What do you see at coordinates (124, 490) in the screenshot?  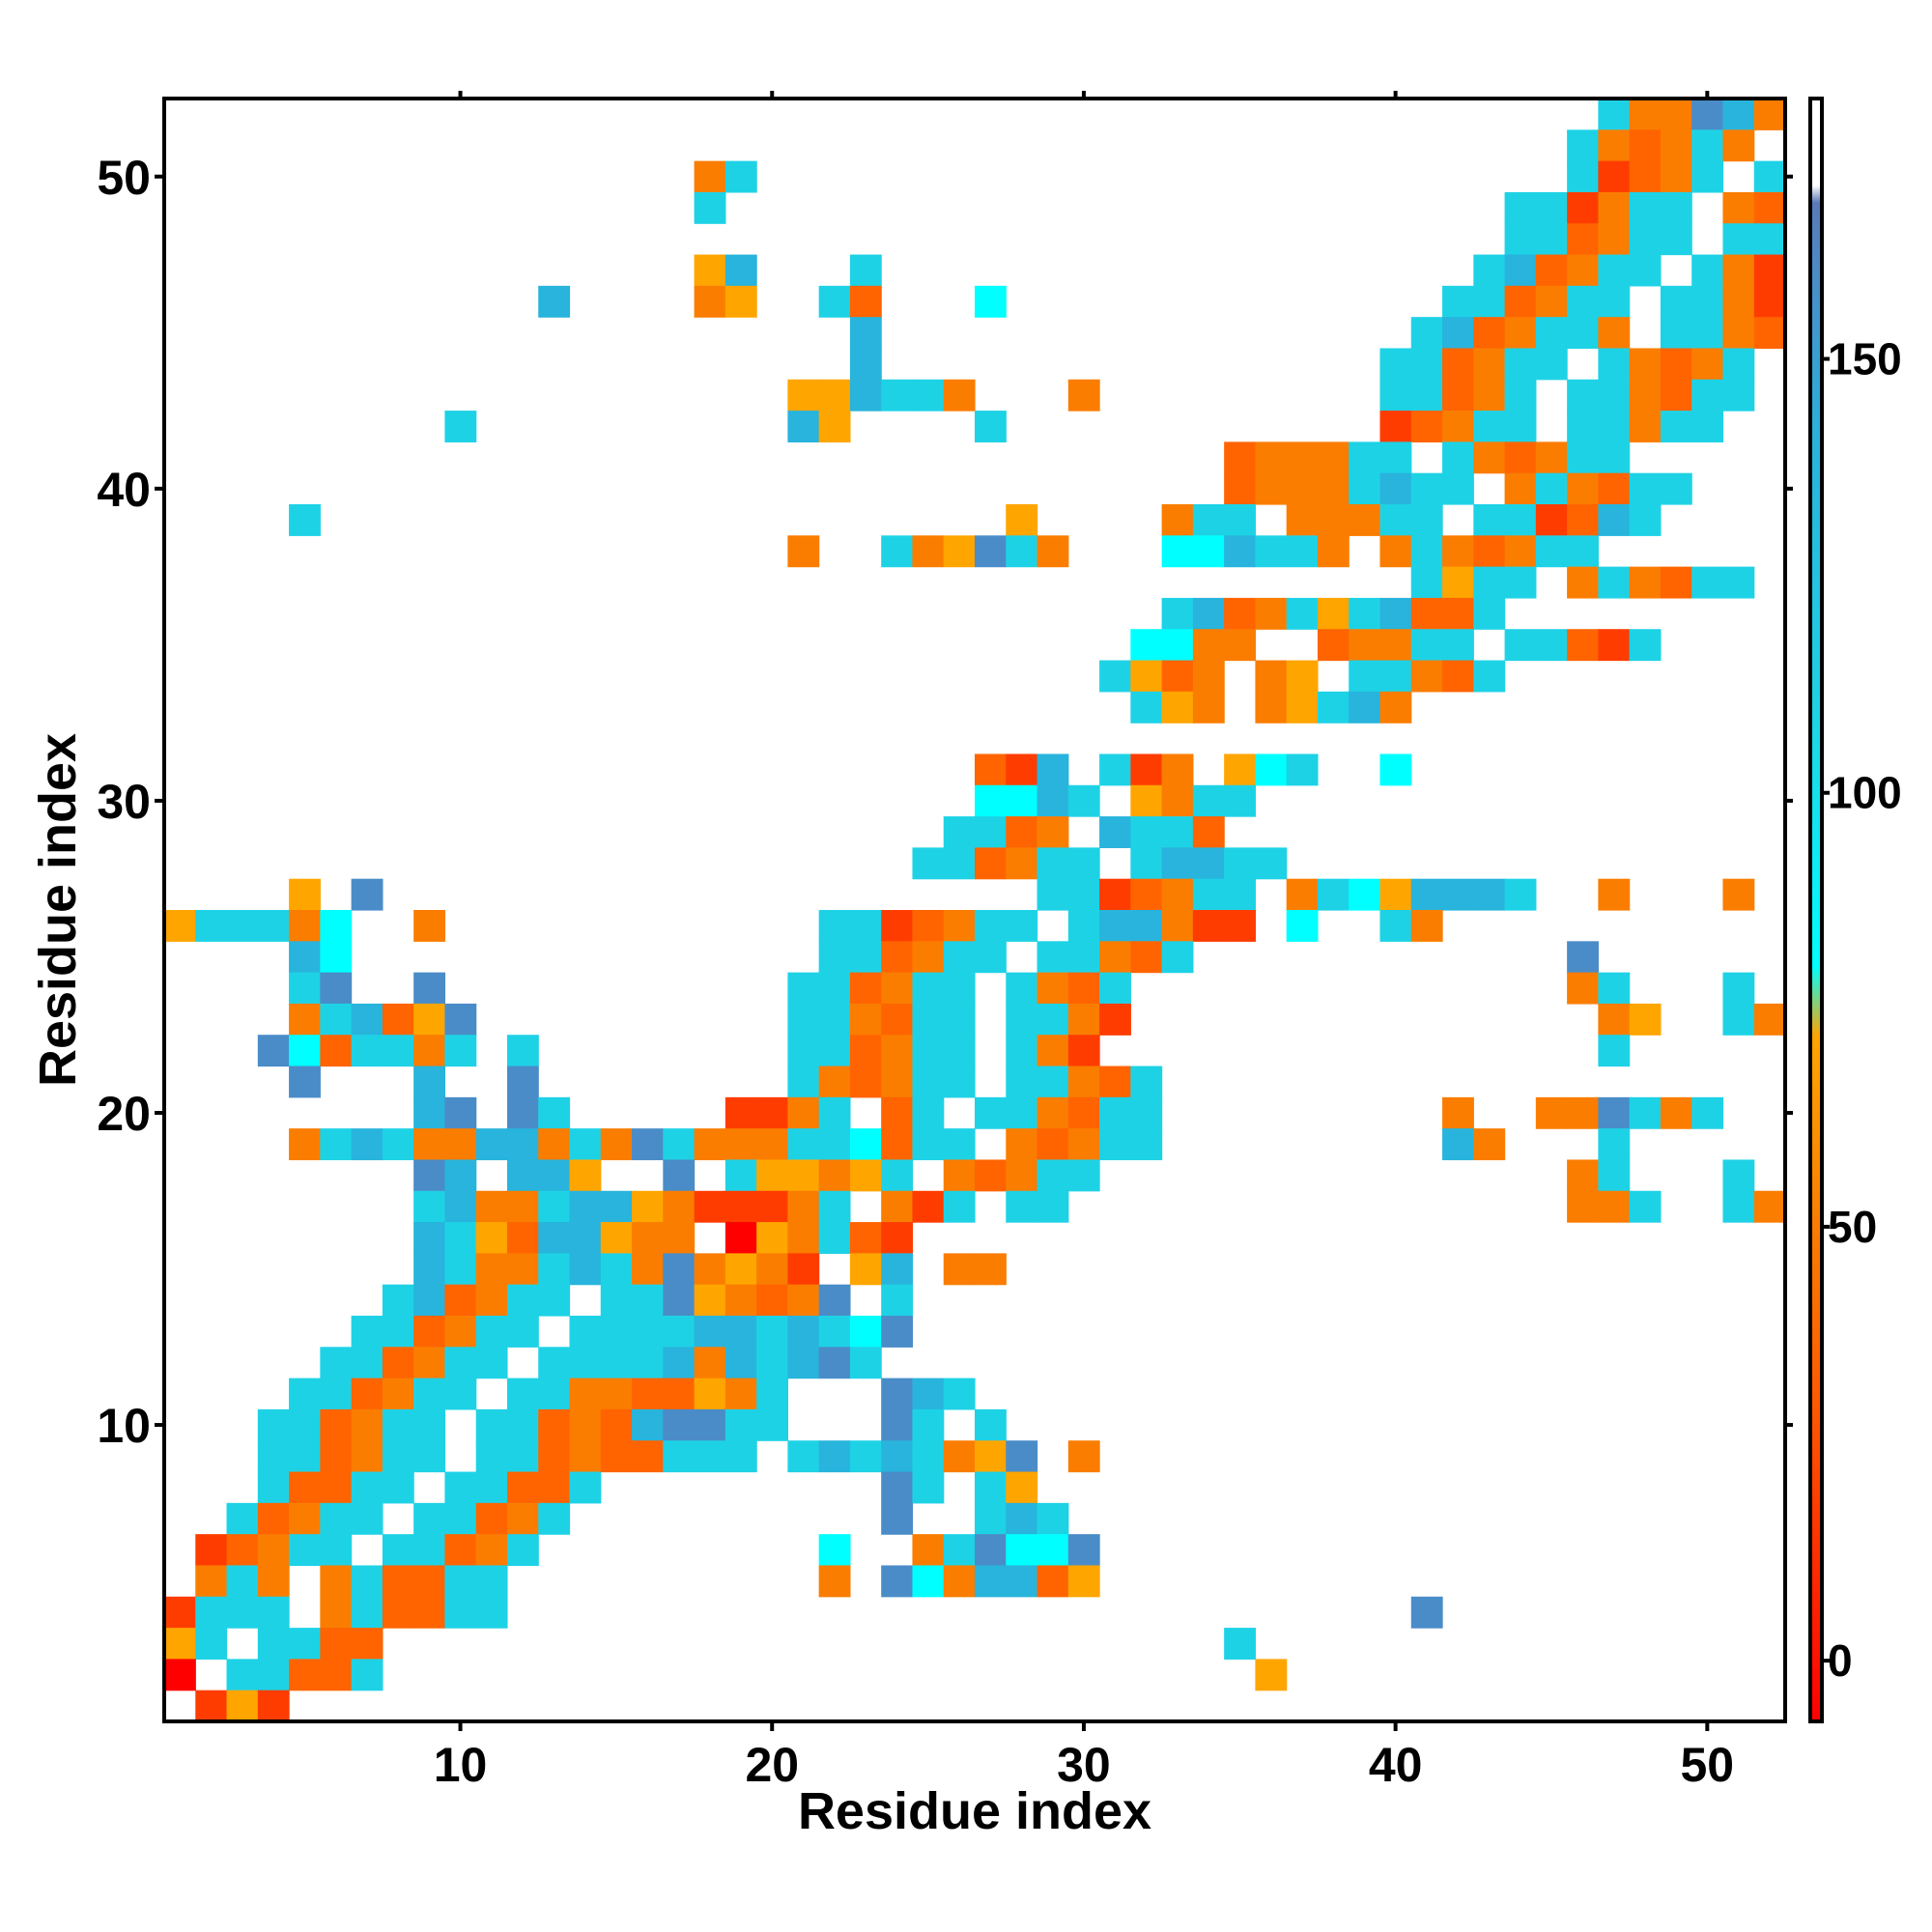 I see `y-tick-label: 40` at bounding box center [124, 490].